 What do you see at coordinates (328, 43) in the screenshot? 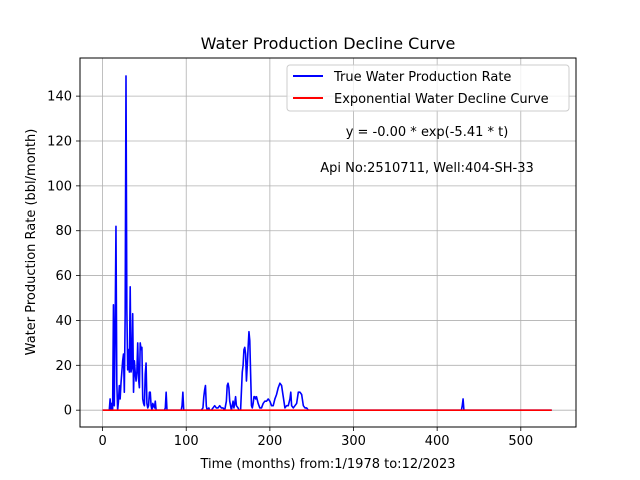
I see `chart-title: Water Production Decline Curve` at bounding box center [328, 43].